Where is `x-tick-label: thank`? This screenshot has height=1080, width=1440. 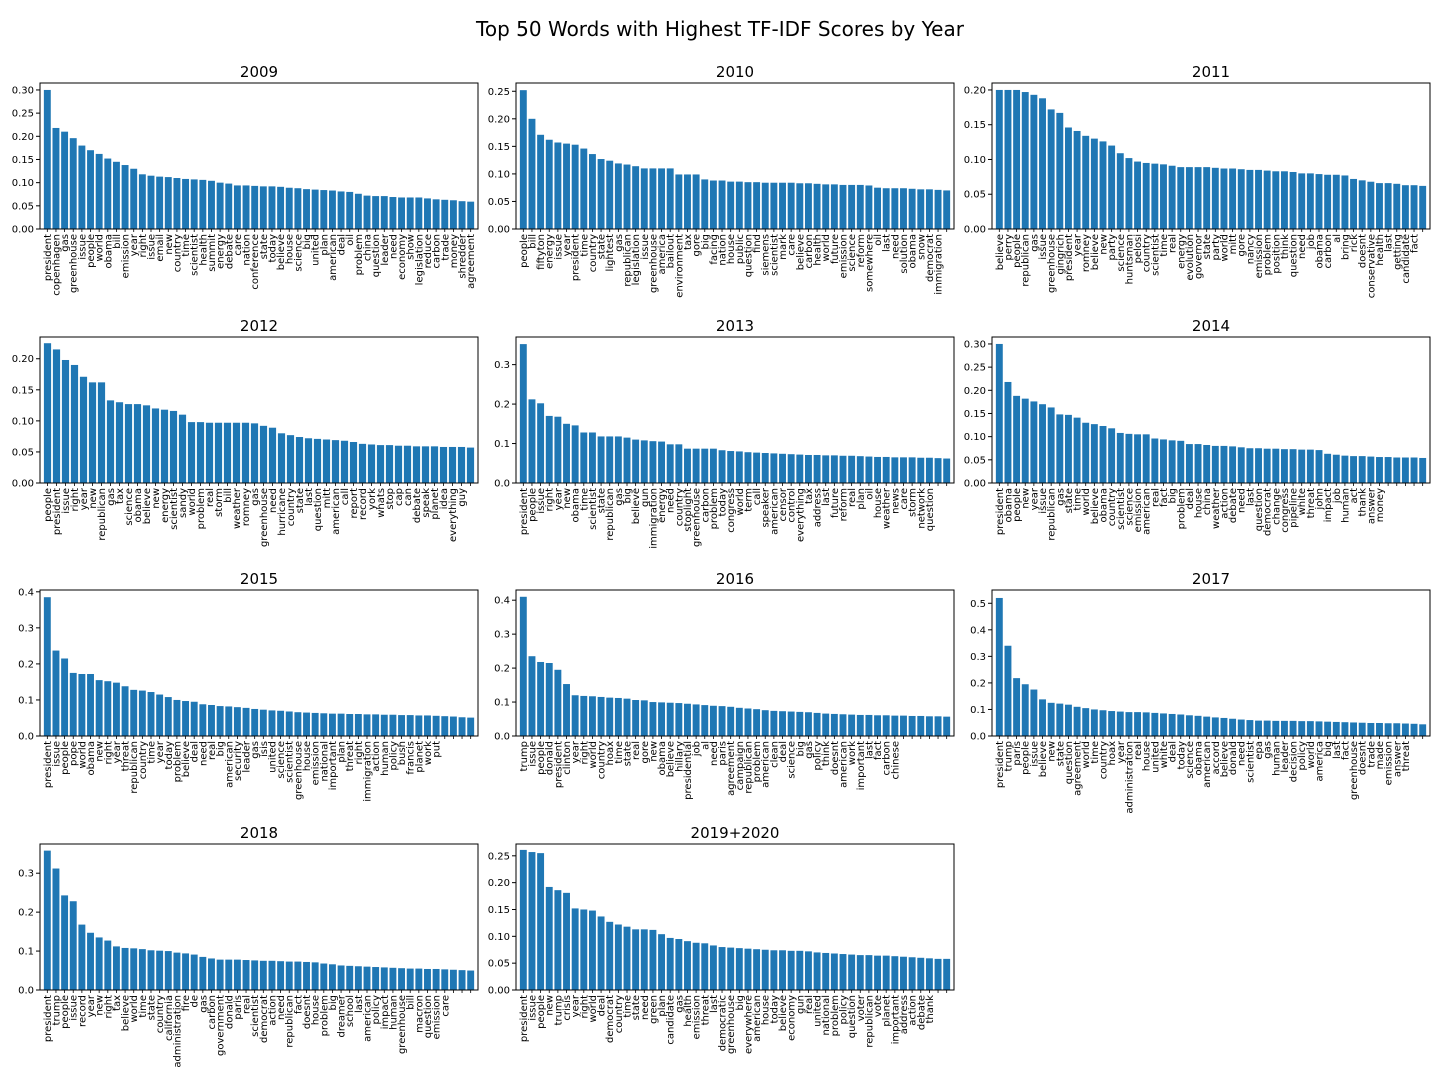 x-tick-label: thank is located at coordinates (1363, 502).